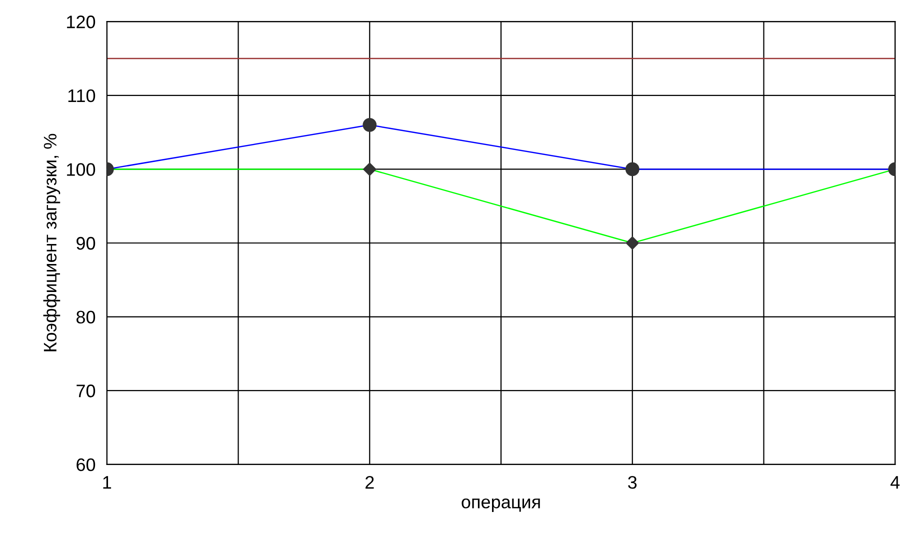  What do you see at coordinates (86, 317) in the screenshot?
I see `y-tick-label: 80` at bounding box center [86, 317].